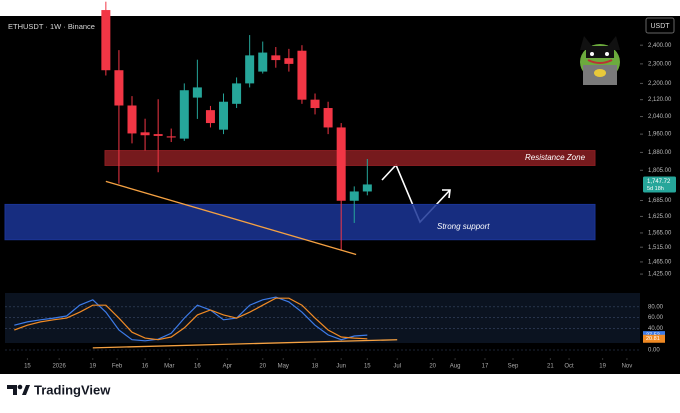 The image size is (680, 413). Describe the element at coordinates (660, 217) in the screenshot. I see `y-tick-label: 1,625.00` at that location.